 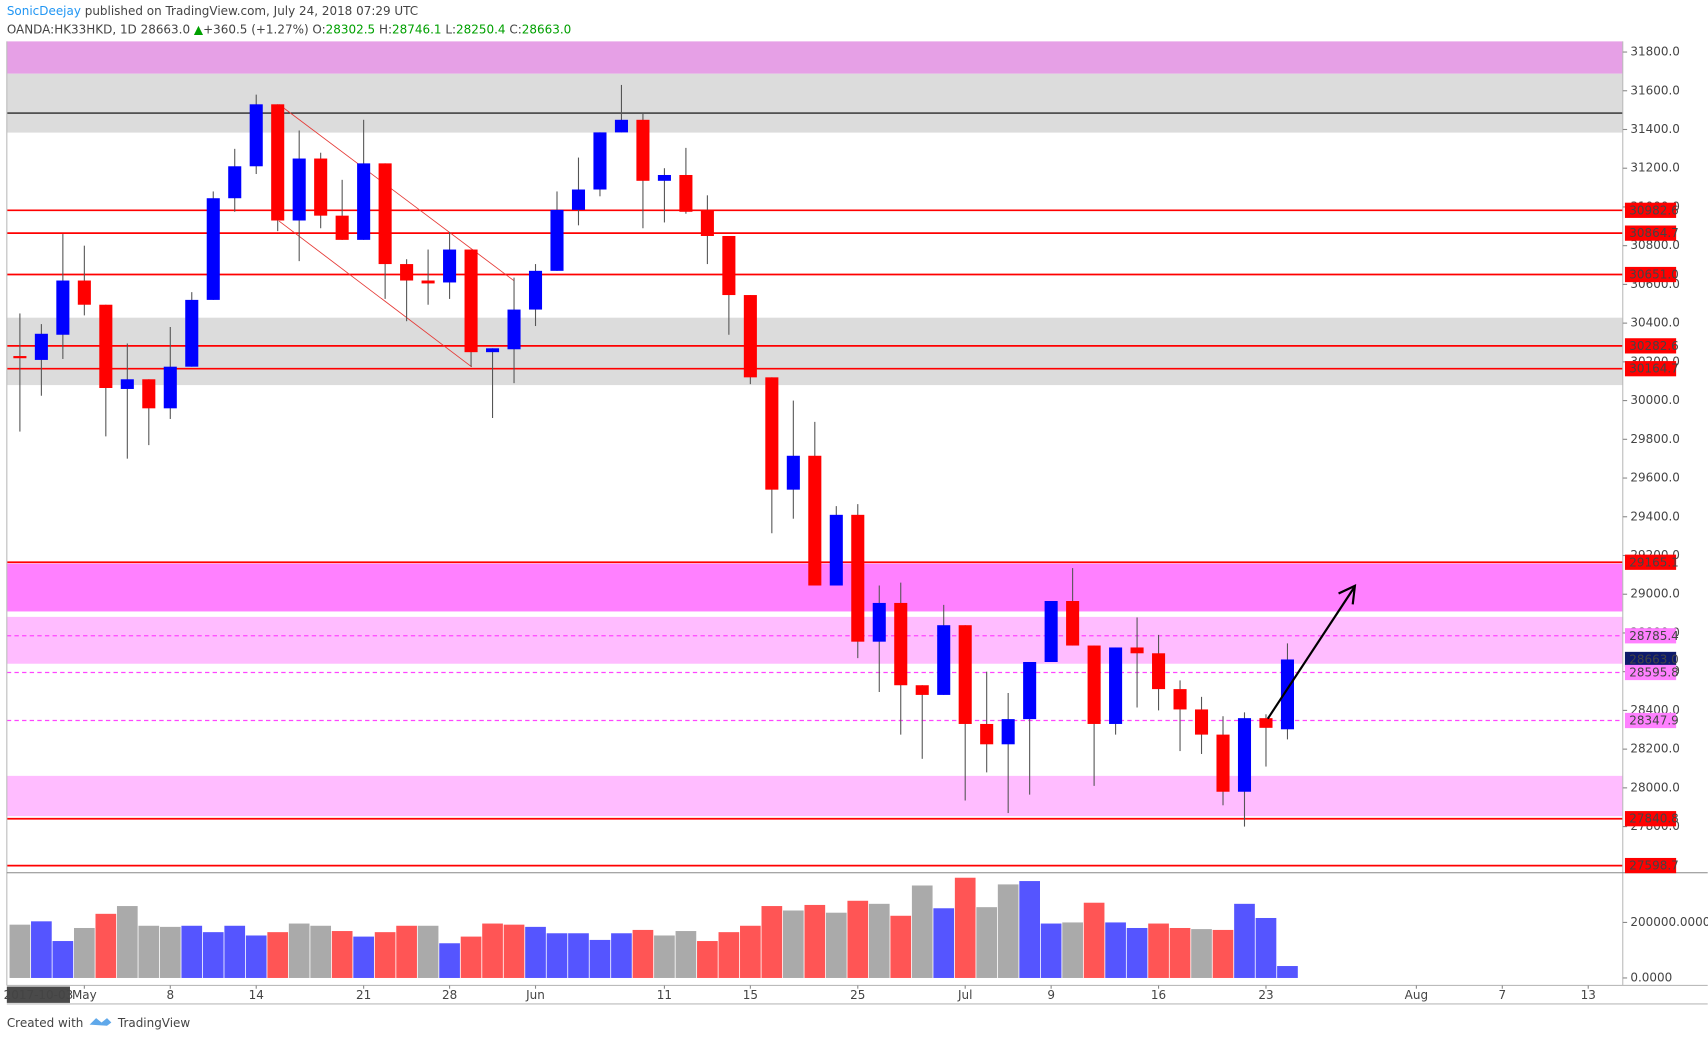 What do you see at coordinates (1655, 400) in the screenshot?
I see `y-tick-label: 30000.0` at bounding box center [1655, 400].